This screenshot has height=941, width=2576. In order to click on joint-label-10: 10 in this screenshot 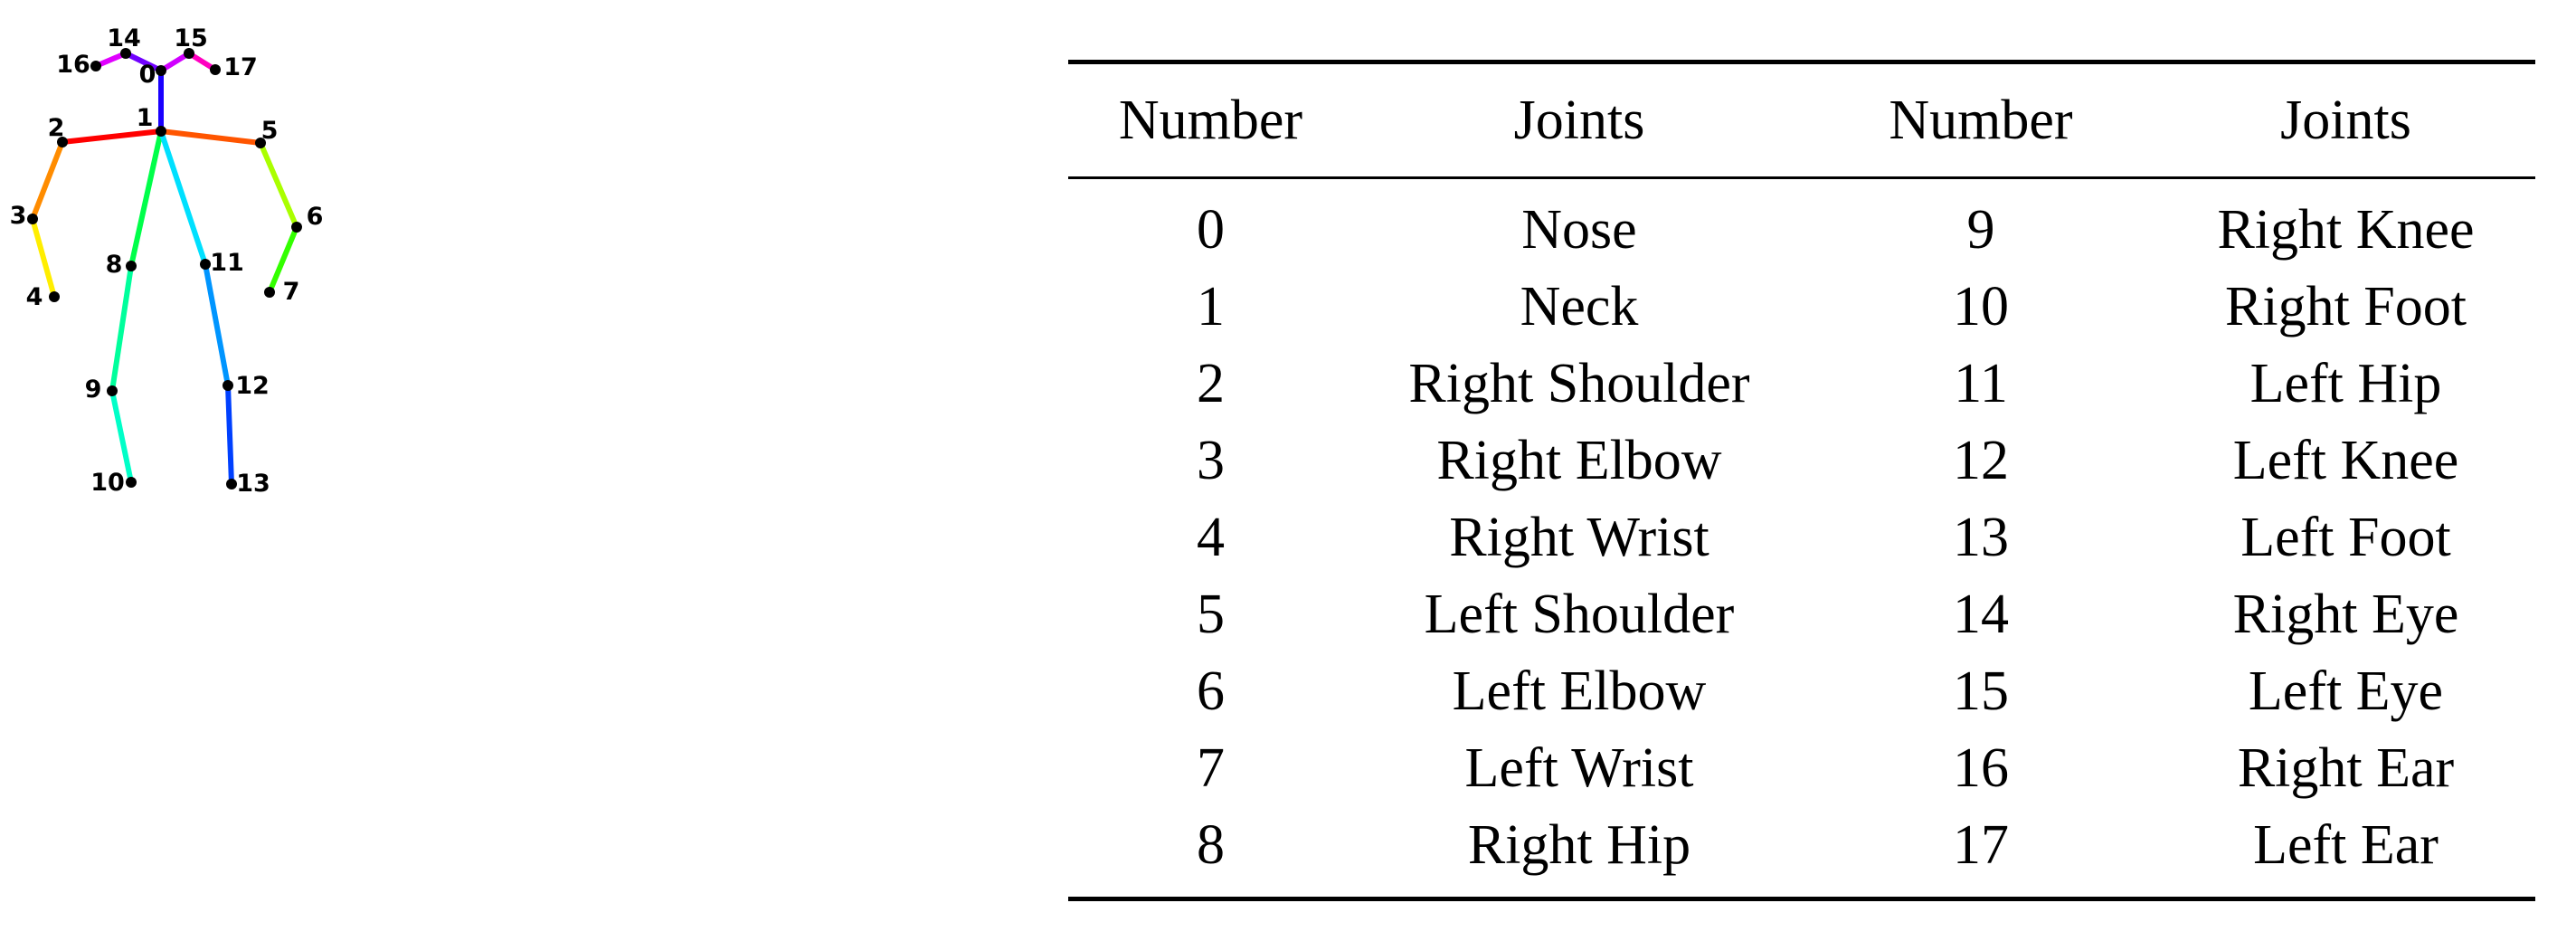, I will do `click(108, 483)`.